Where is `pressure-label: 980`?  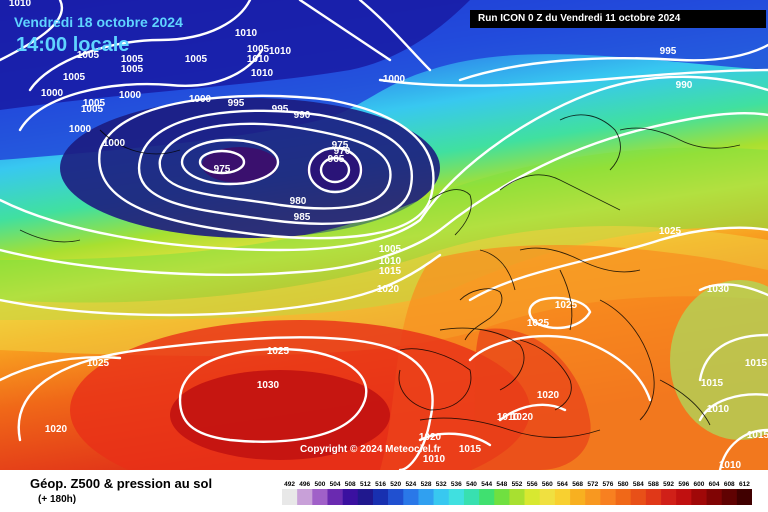 pressure-label: 980 is located at coordinates (298, 201).